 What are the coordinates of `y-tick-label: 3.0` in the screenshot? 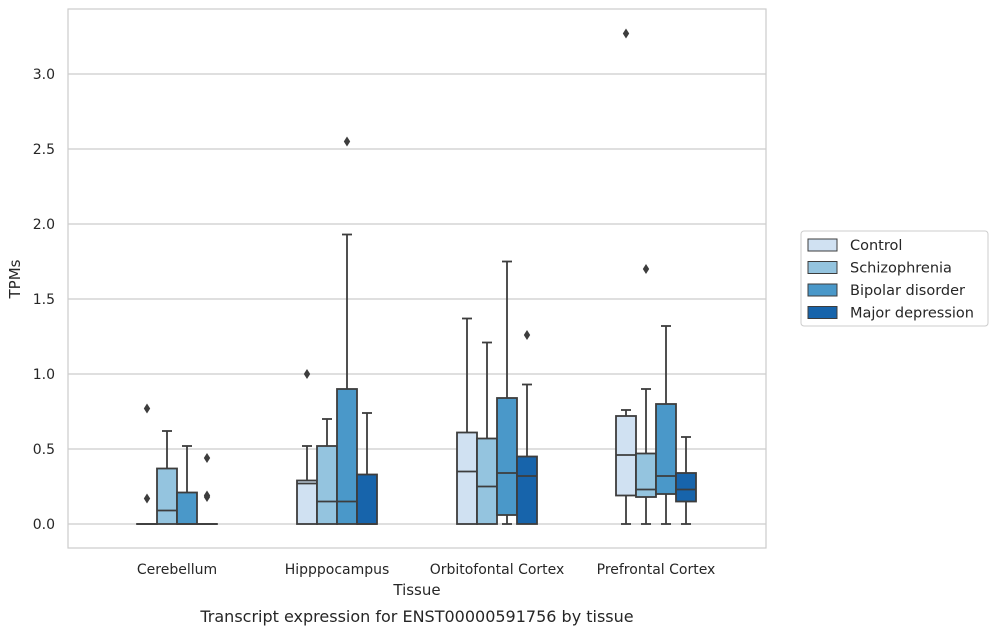 It's located at (44, 75).